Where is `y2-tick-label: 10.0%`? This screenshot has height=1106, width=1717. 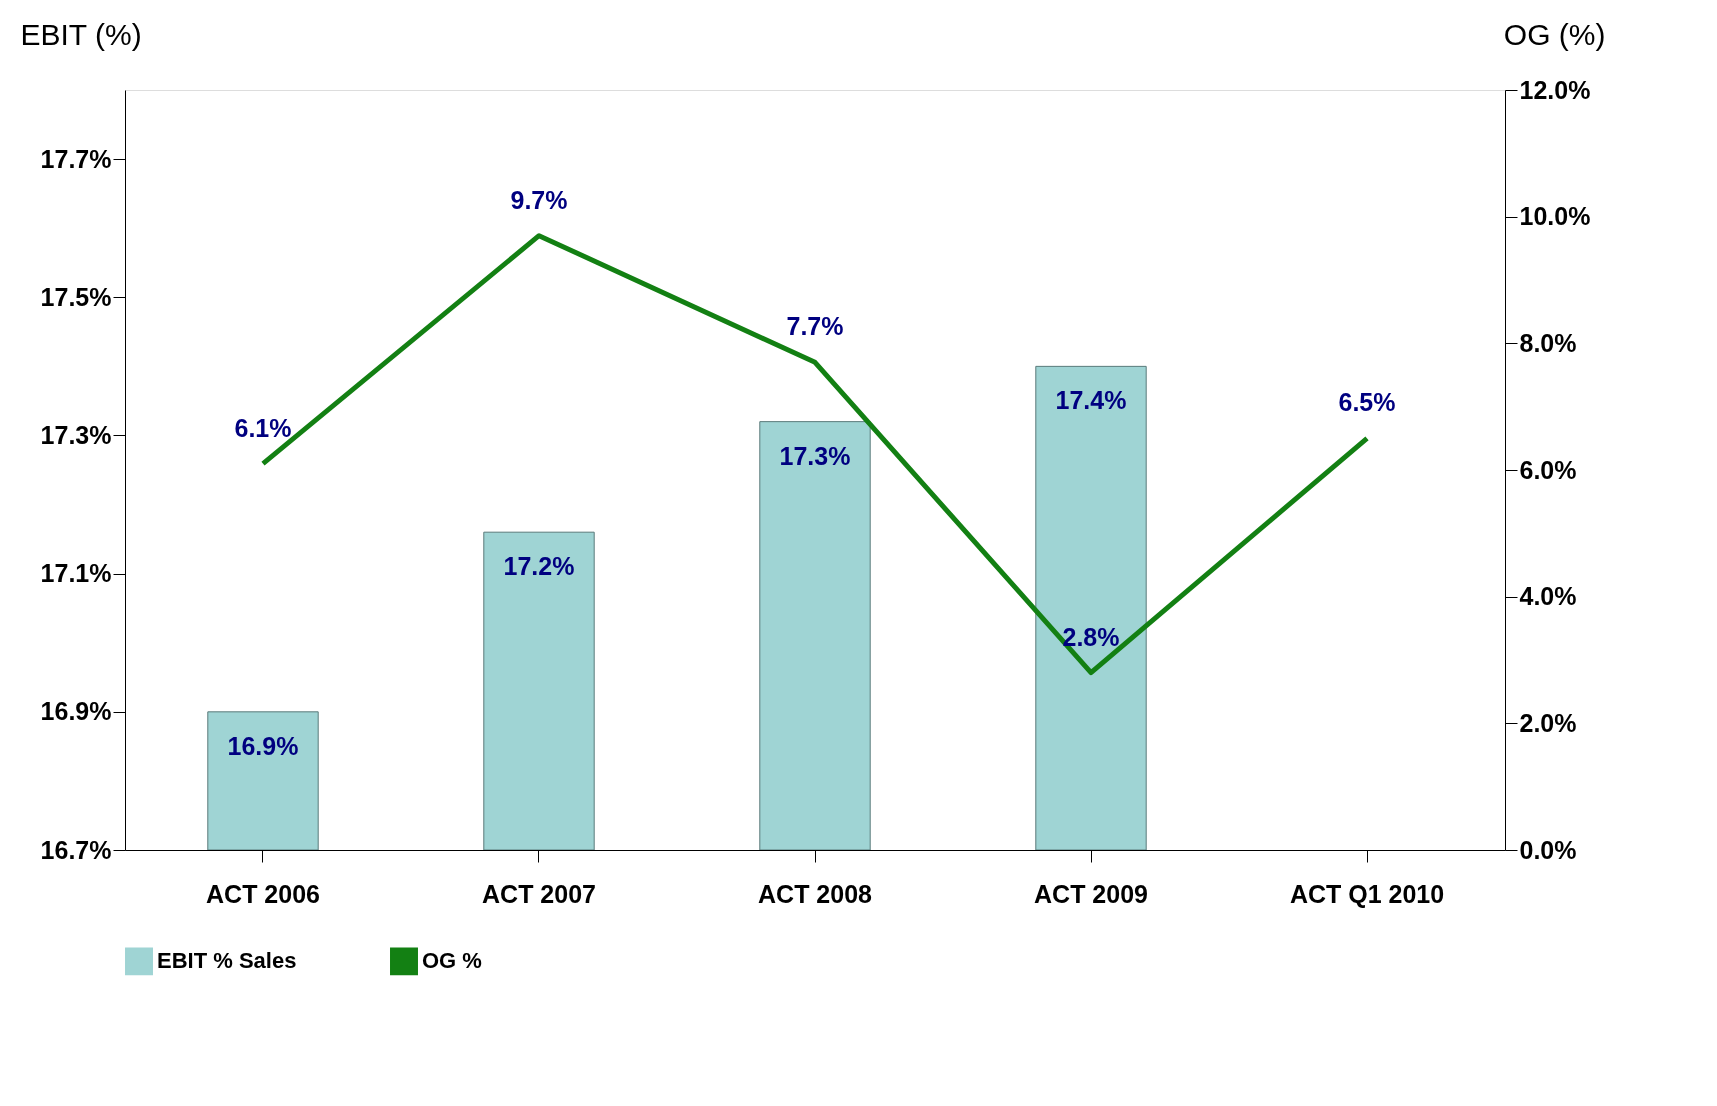
y2-tick-label: 10.0% is located at coordinates (1555, 216).